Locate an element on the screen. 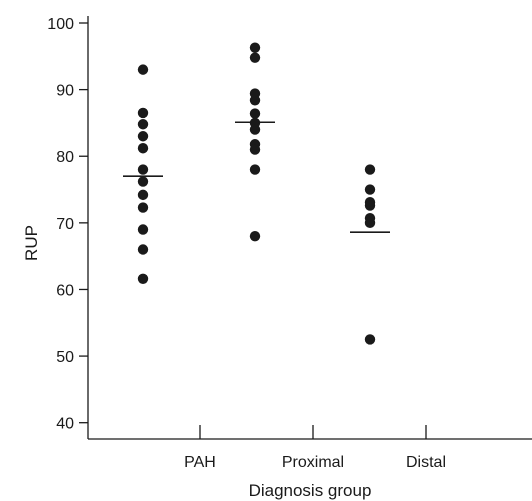 The image size is (532, 501). x-tick-label: Proximal is located at coordinates (313, 462).